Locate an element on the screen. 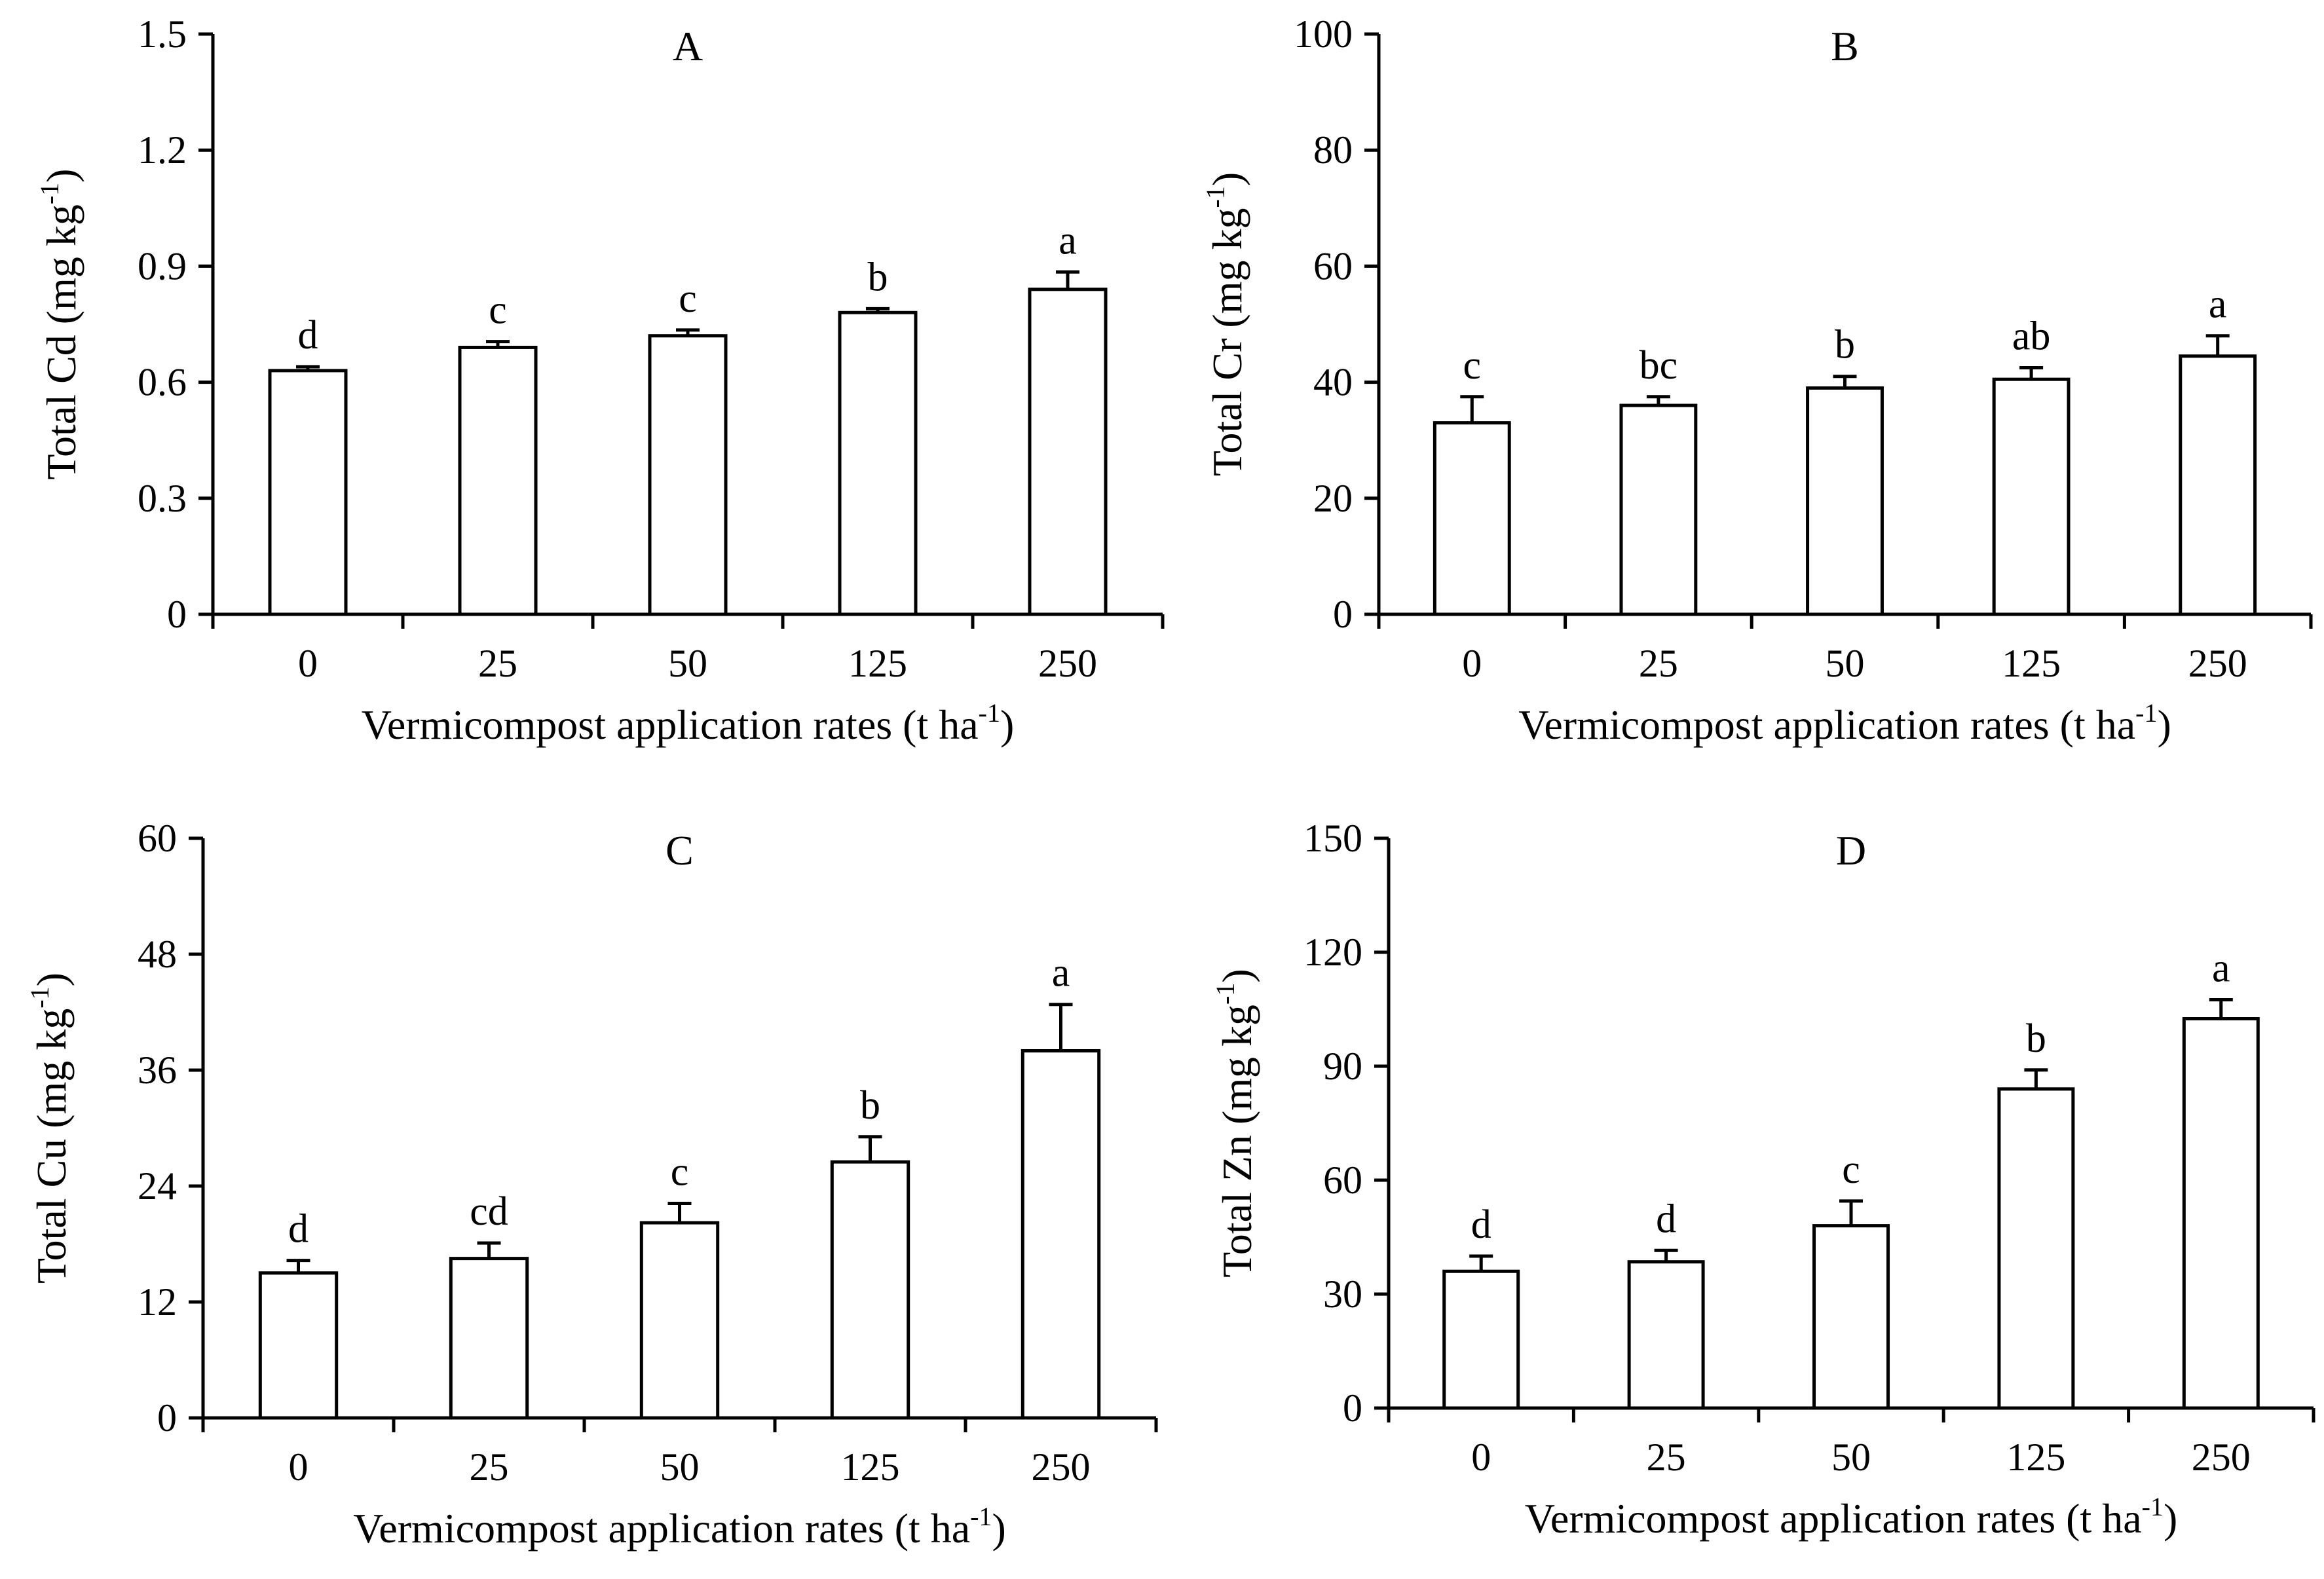  significance-letter-50: b is located at coordinates (1845, 345).